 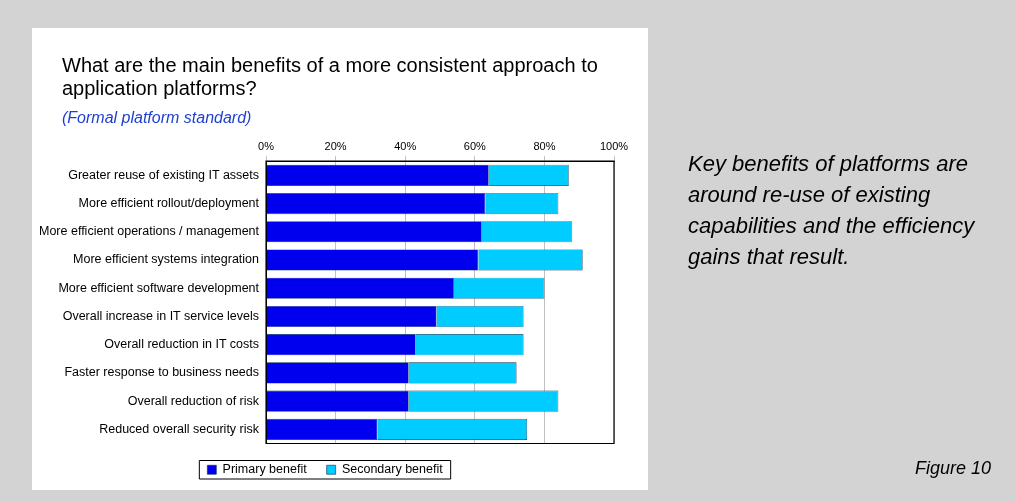 What do you see at coordinates (544, 145) in the screenshot?
I see `x-tick-label: 80%` at bounding box center [544, 145].